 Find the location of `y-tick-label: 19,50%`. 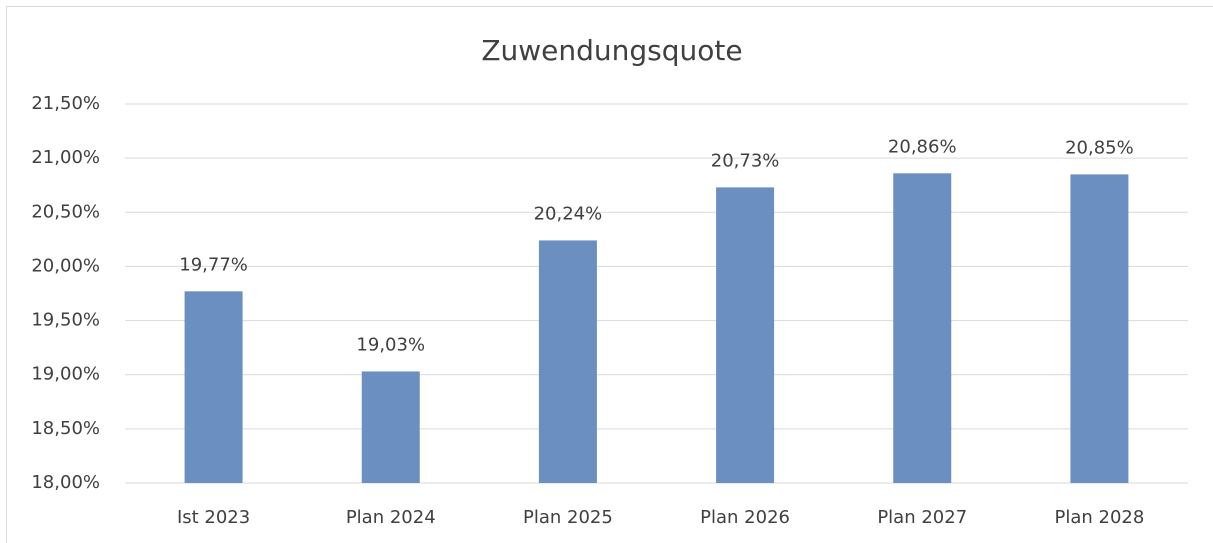

y-tick-label: 19,50% is located at coordinates (65, 320).